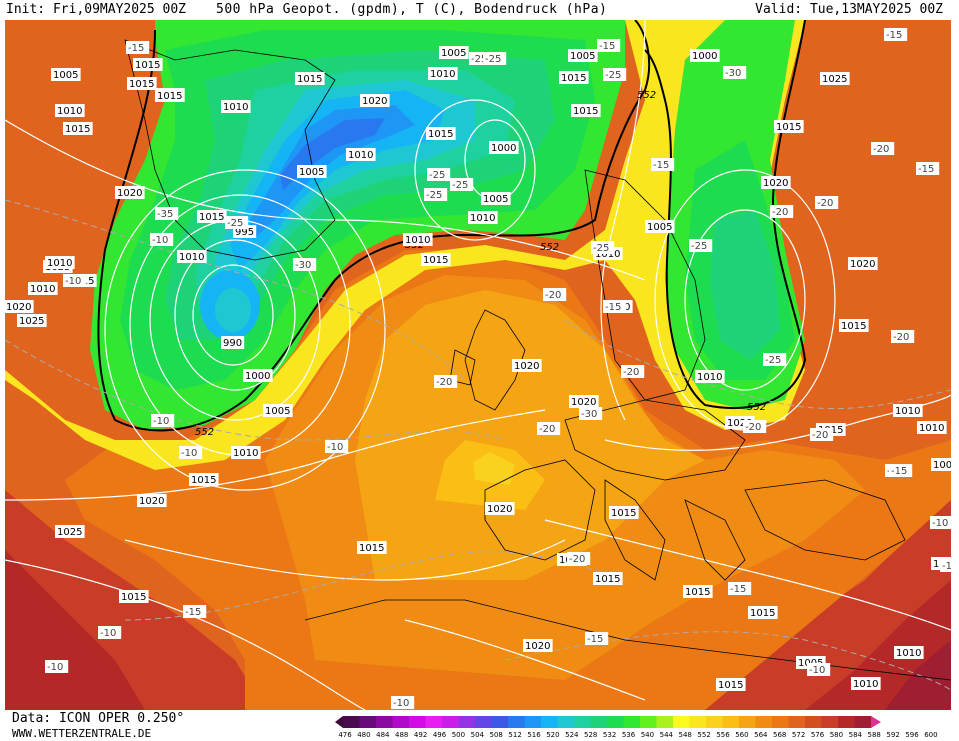 This screenshot has height=741, width=959. Describe the element at coordinates (591, 735) in the screenshot. I see `legend-tick-label: 528` at that location.